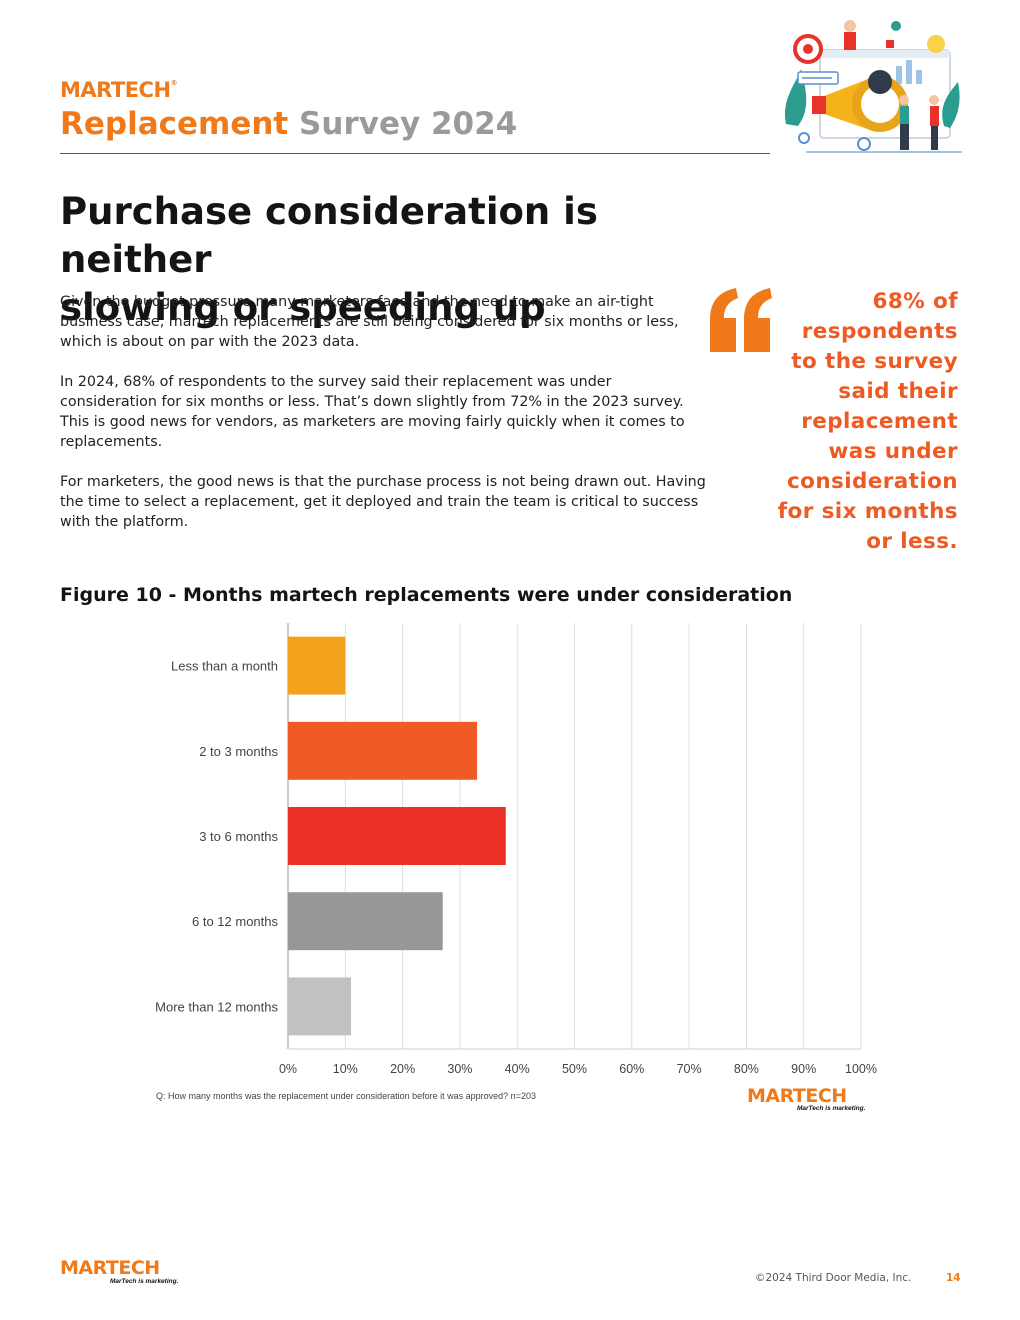  I want to click on survey-title-part2: Survey 2024, so click(408, 124).